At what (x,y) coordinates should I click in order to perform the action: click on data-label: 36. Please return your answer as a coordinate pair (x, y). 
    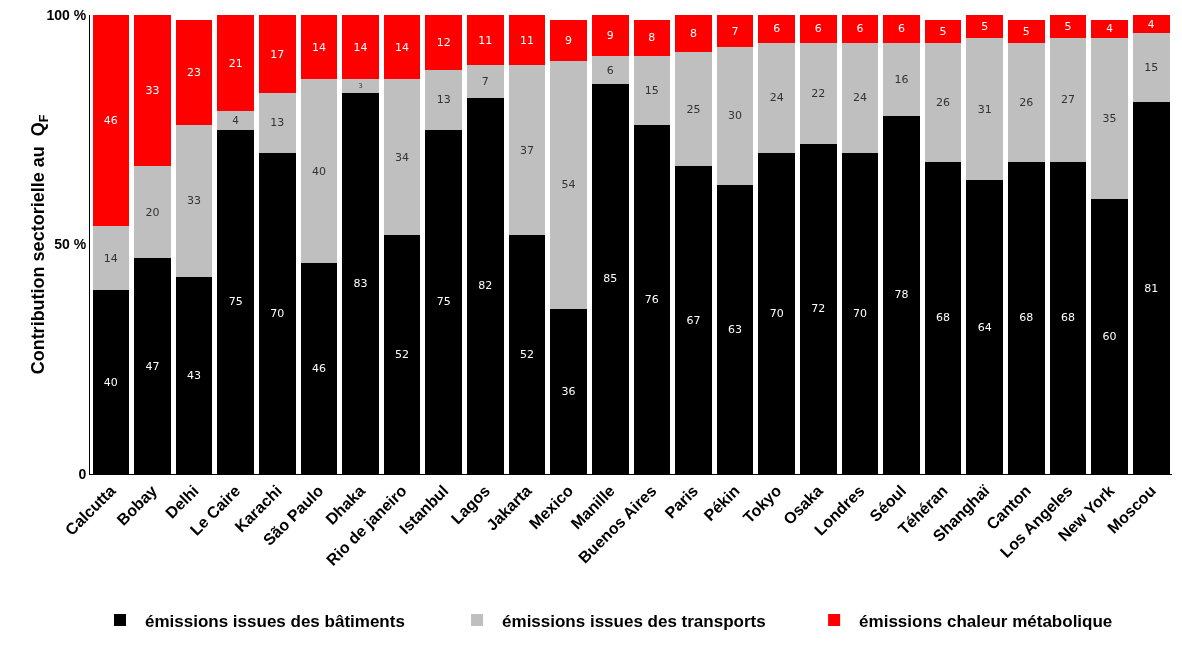
    Looking at the image, I should click on (568, 391).